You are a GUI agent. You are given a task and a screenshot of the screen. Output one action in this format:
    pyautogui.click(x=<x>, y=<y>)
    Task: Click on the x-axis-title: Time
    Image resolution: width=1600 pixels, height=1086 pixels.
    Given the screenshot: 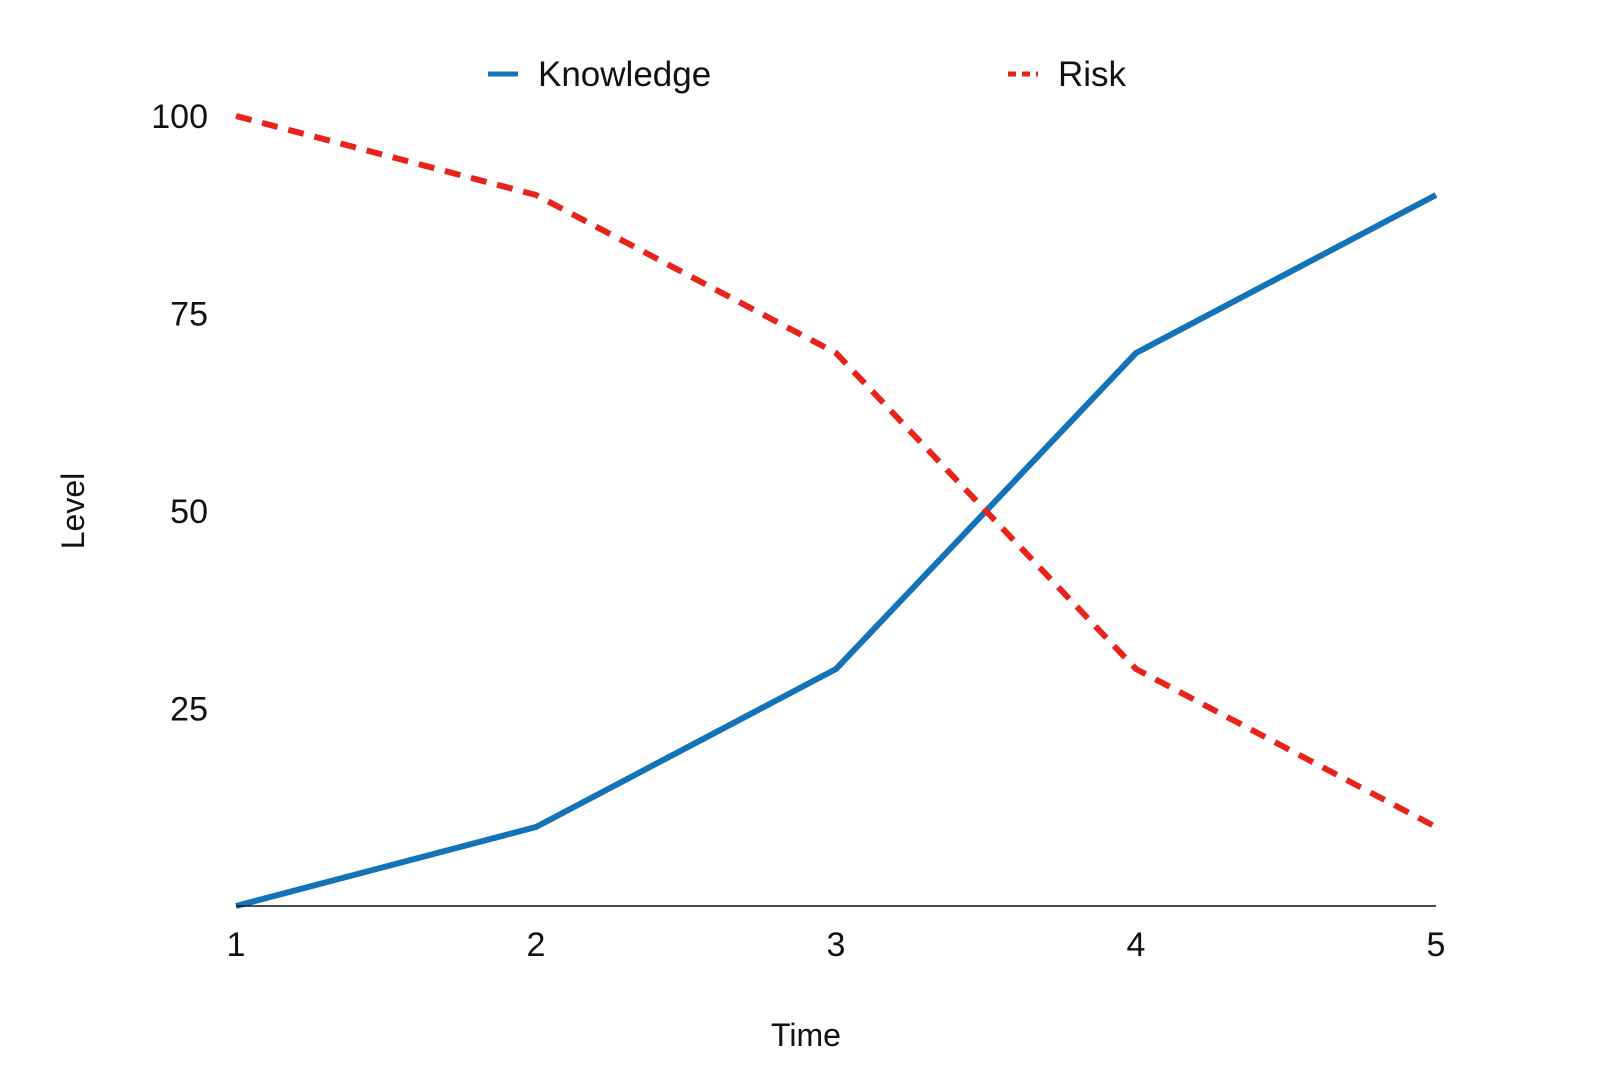 What is the action you would take?
    pyautogui.click(x=806, y=1035)
    